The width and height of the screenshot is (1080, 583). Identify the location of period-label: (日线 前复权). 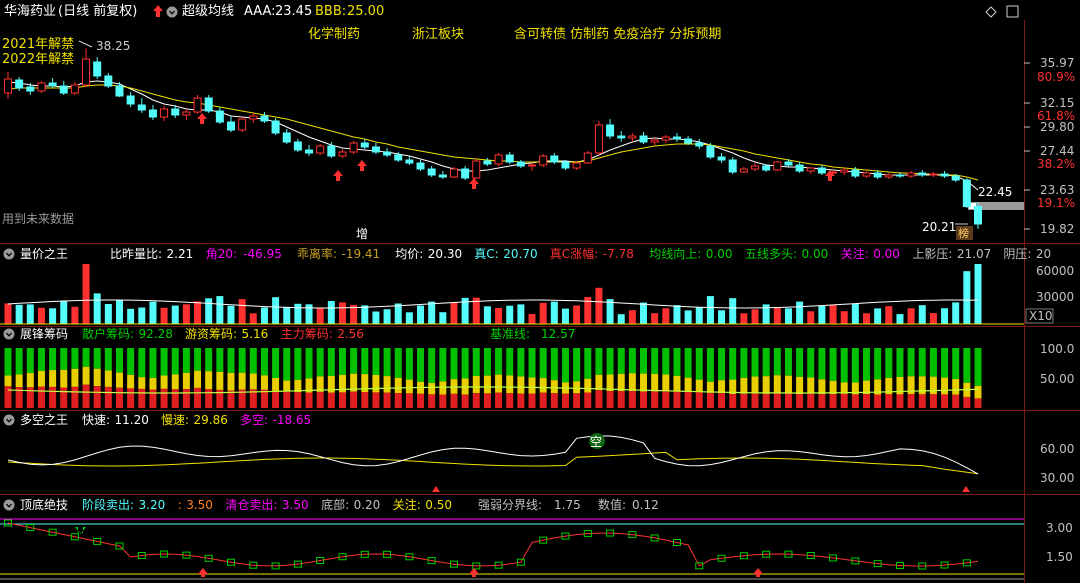
(97, 11).